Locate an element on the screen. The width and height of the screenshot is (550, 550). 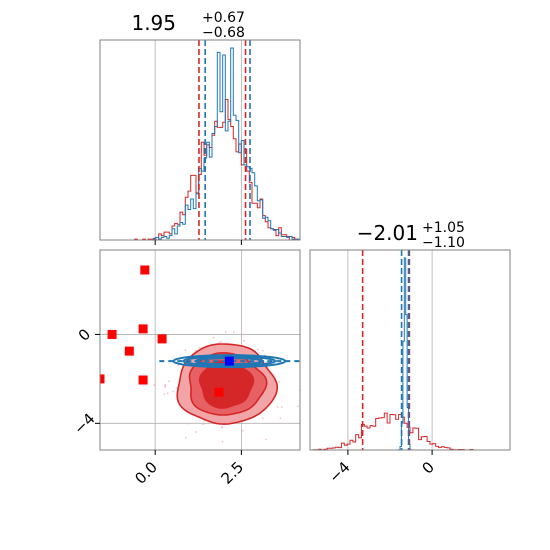
hist-param-1-title-lower: −0.68 is located at coordinates (223, 33).